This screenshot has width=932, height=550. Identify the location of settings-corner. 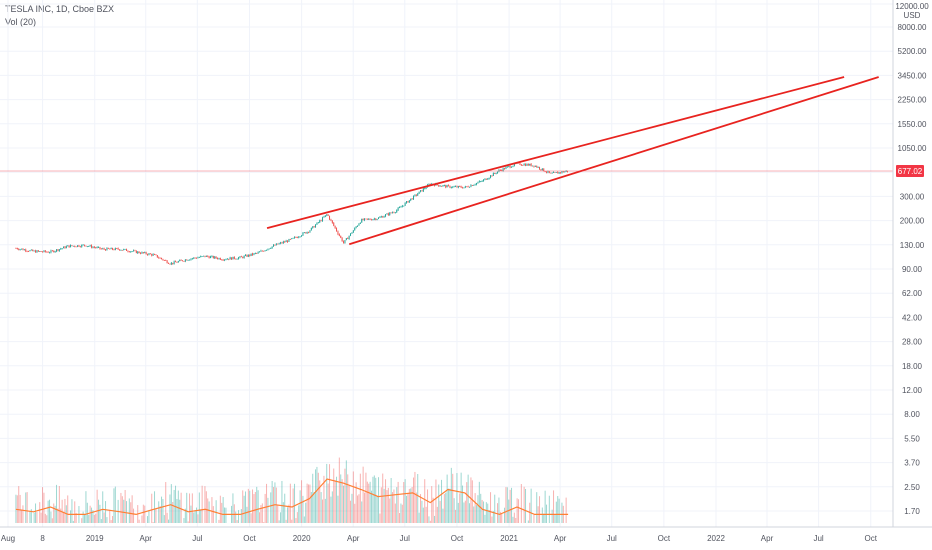
(912, 538).